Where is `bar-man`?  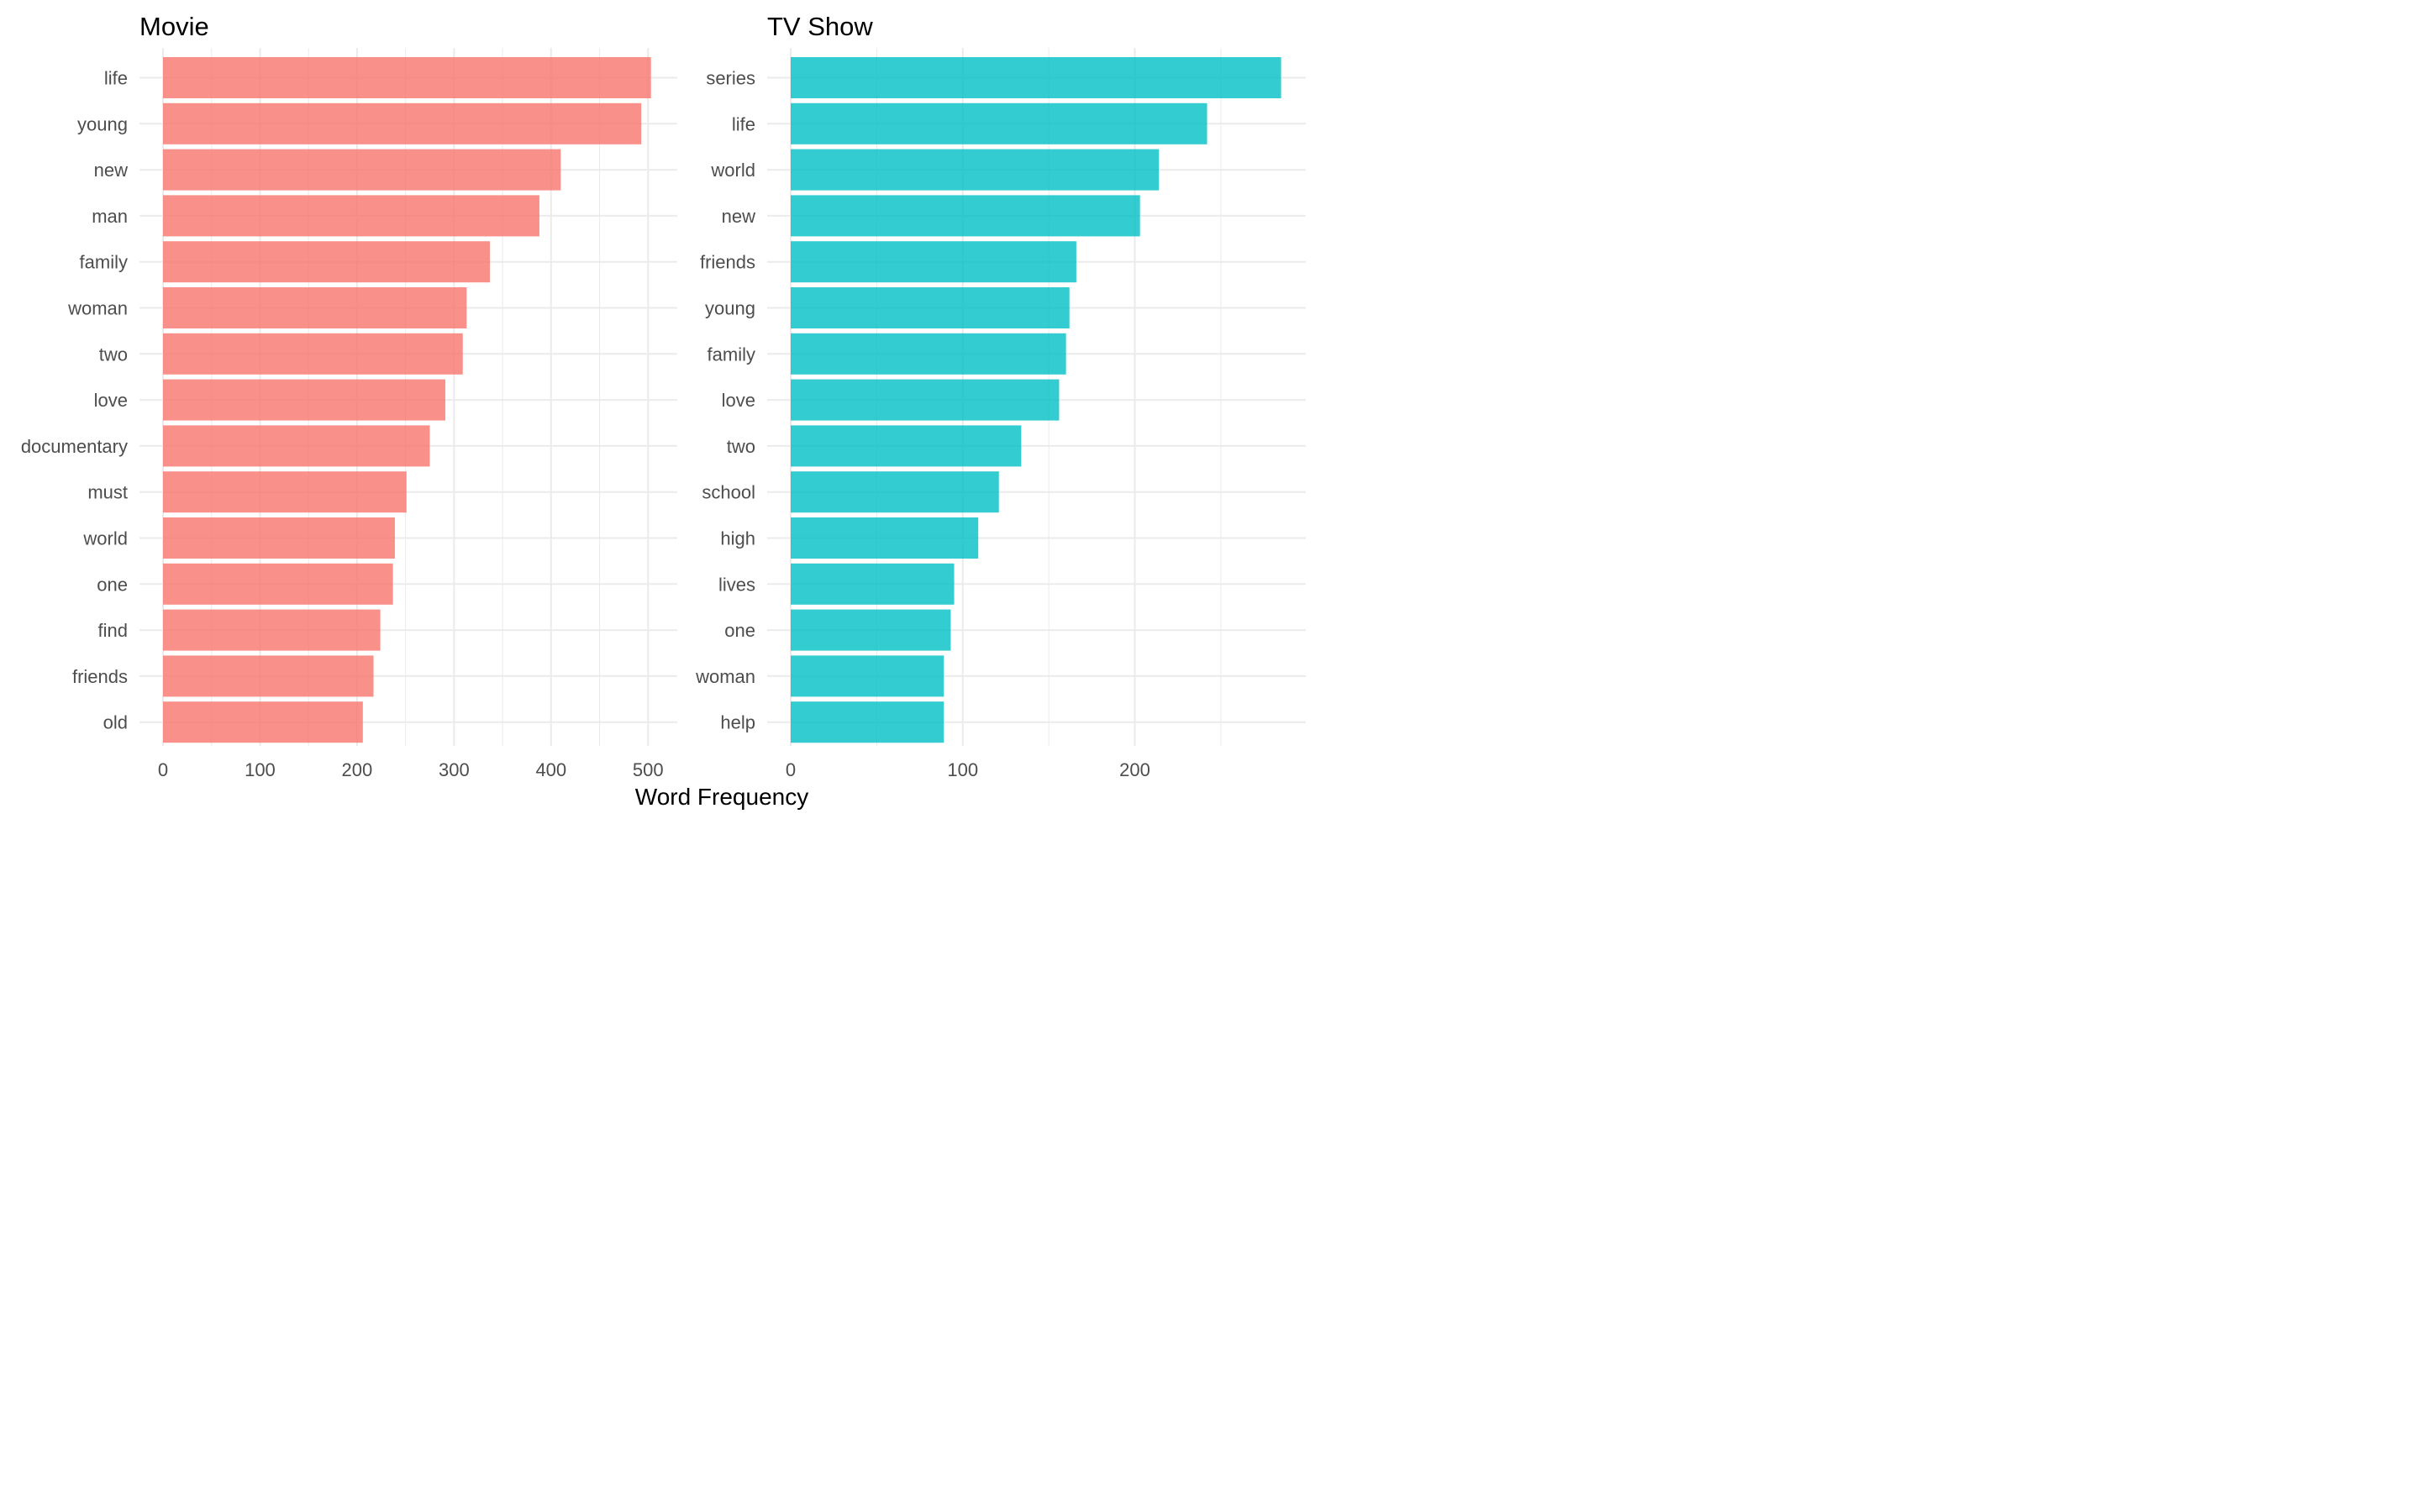
bar-man is located at coordinates (351, 216).